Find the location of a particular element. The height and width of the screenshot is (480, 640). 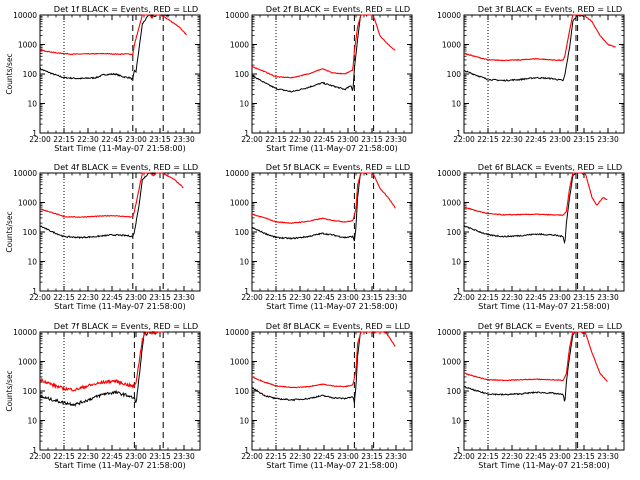

panel-title: Det 6f BLACK = Events, RED = LLD is located at coordinates (550, 167).